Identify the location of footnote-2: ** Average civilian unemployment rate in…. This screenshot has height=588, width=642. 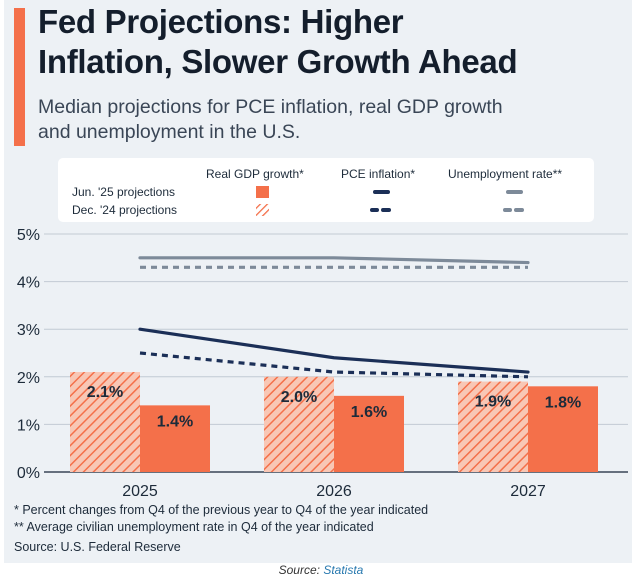
(194, 527).